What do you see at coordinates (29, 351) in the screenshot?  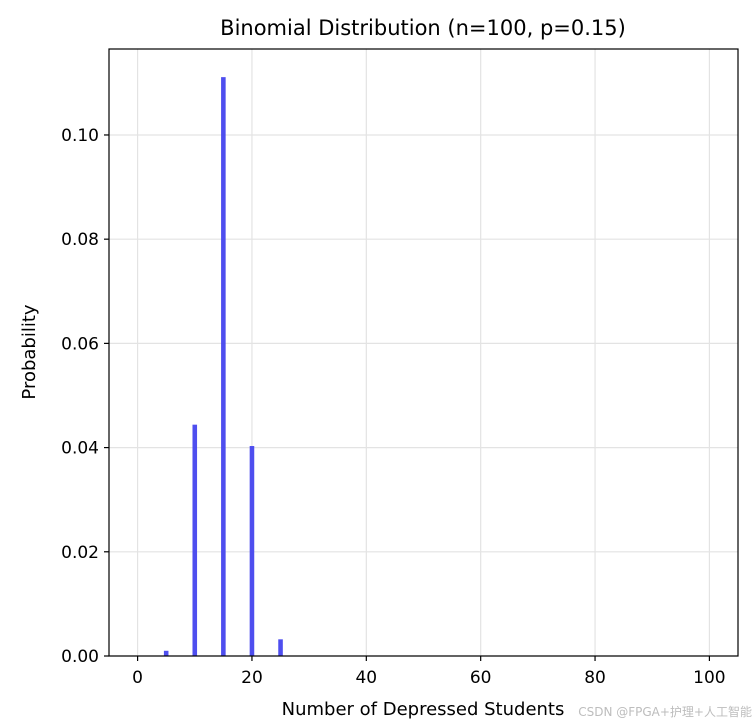 I see `y-axis-label: Probability` at bounding box center [29, 351].